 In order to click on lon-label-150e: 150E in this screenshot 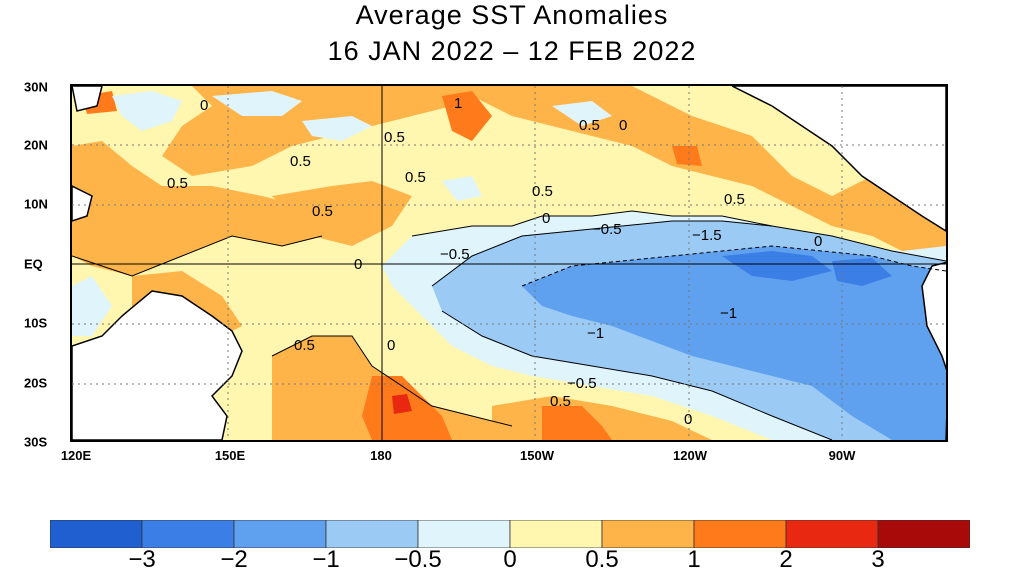, I will do `click(230, 455)`.